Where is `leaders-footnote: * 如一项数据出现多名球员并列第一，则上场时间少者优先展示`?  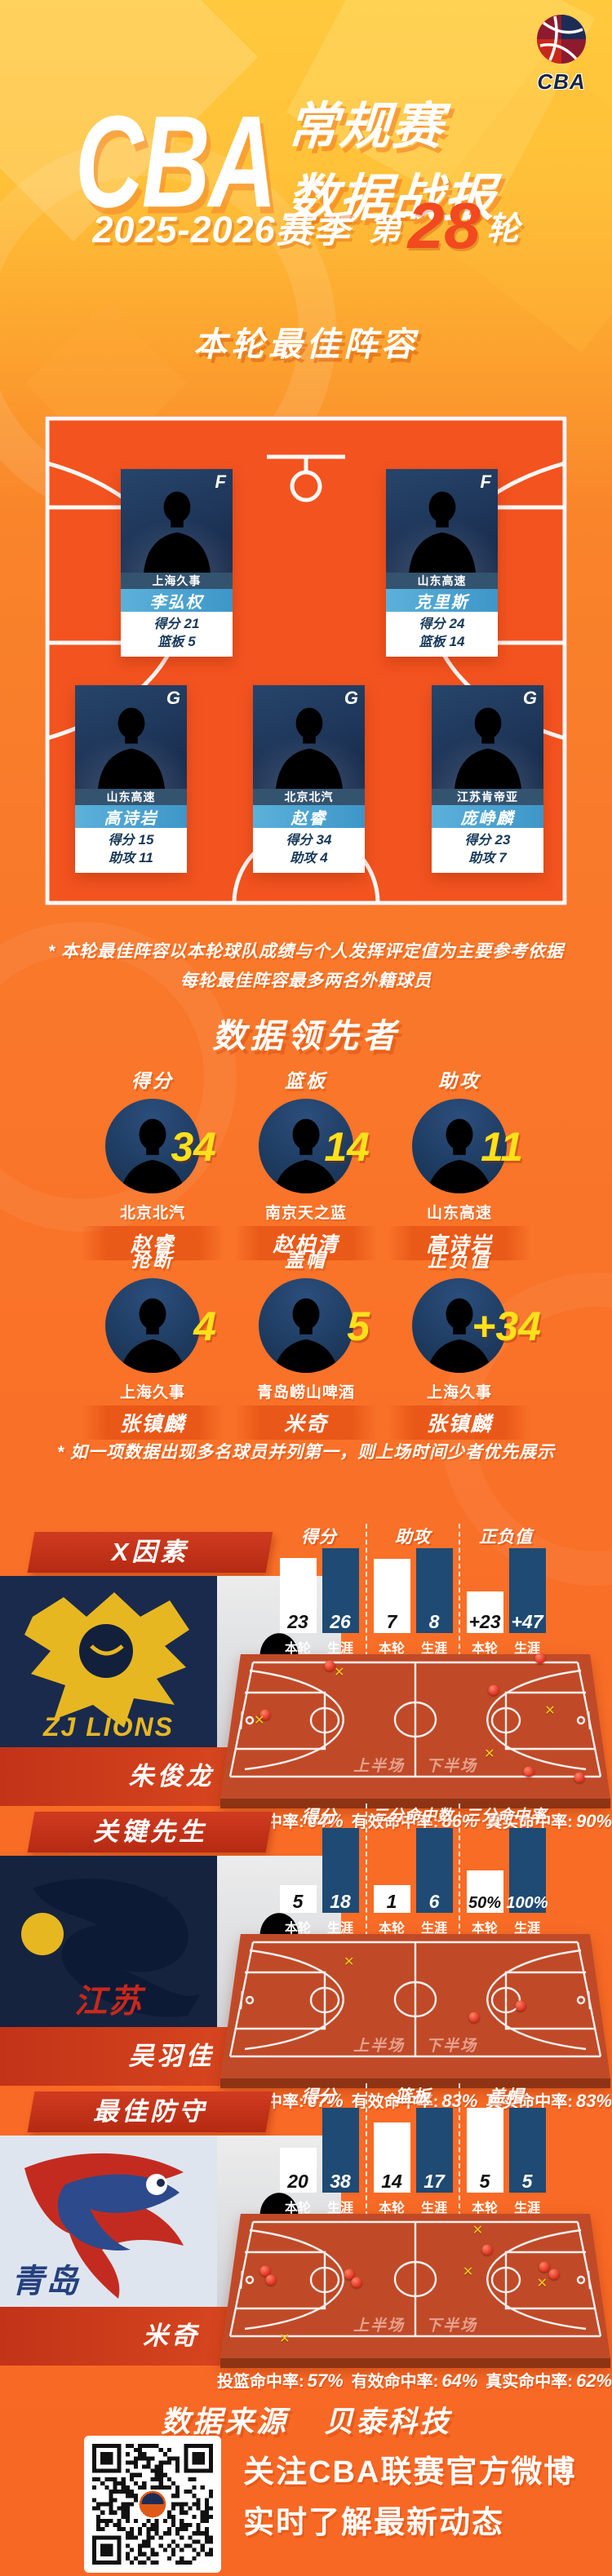
leaders-footnote: * 如一项数据出现多名球员并列第一，则上场时间少者优先展示 is located at coordinates (305, 1452).